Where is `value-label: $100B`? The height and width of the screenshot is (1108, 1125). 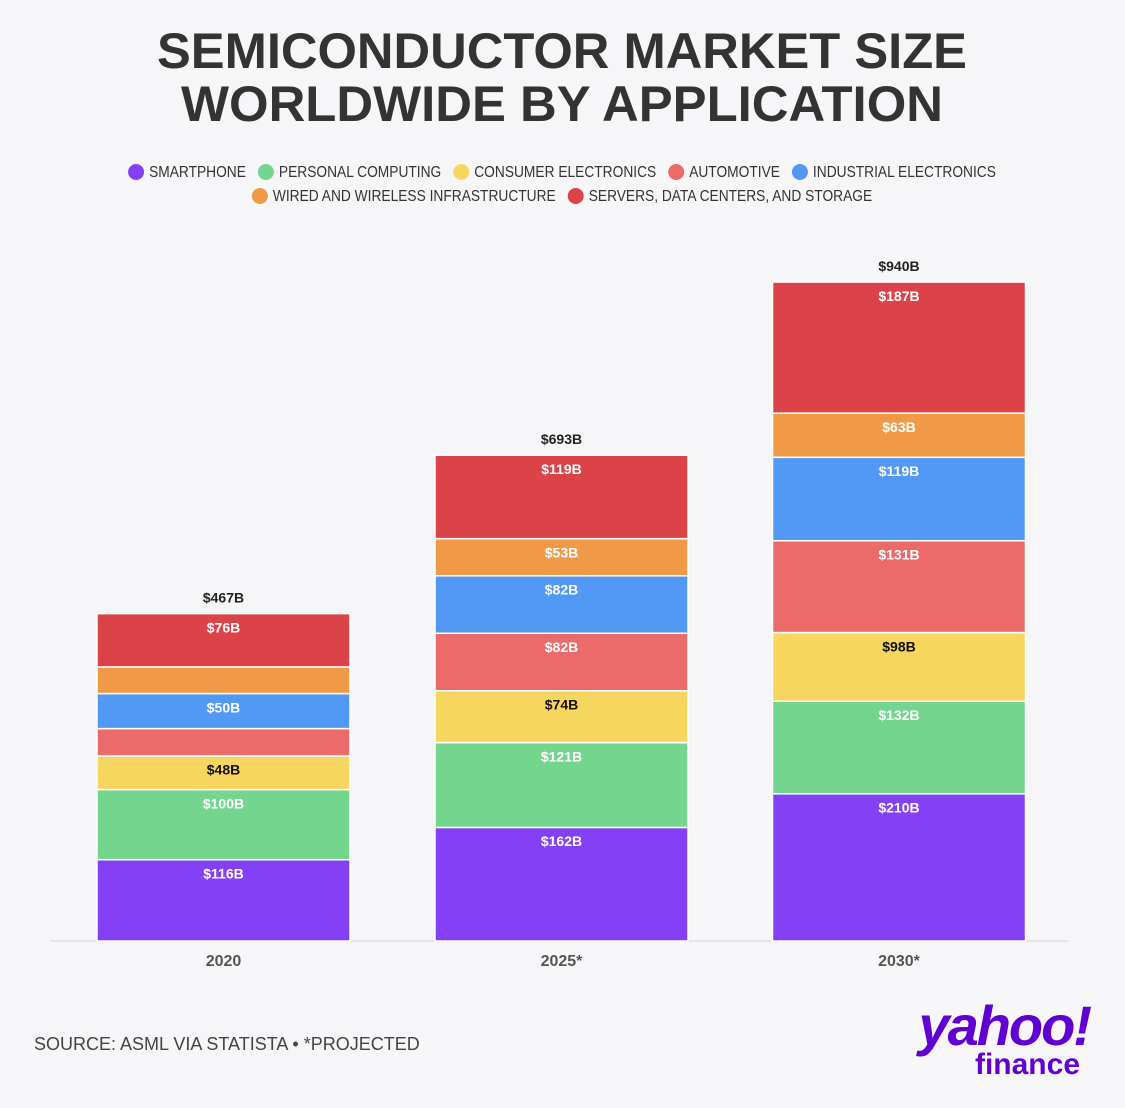 value-label: $100B is located at coordinates (223, 803).